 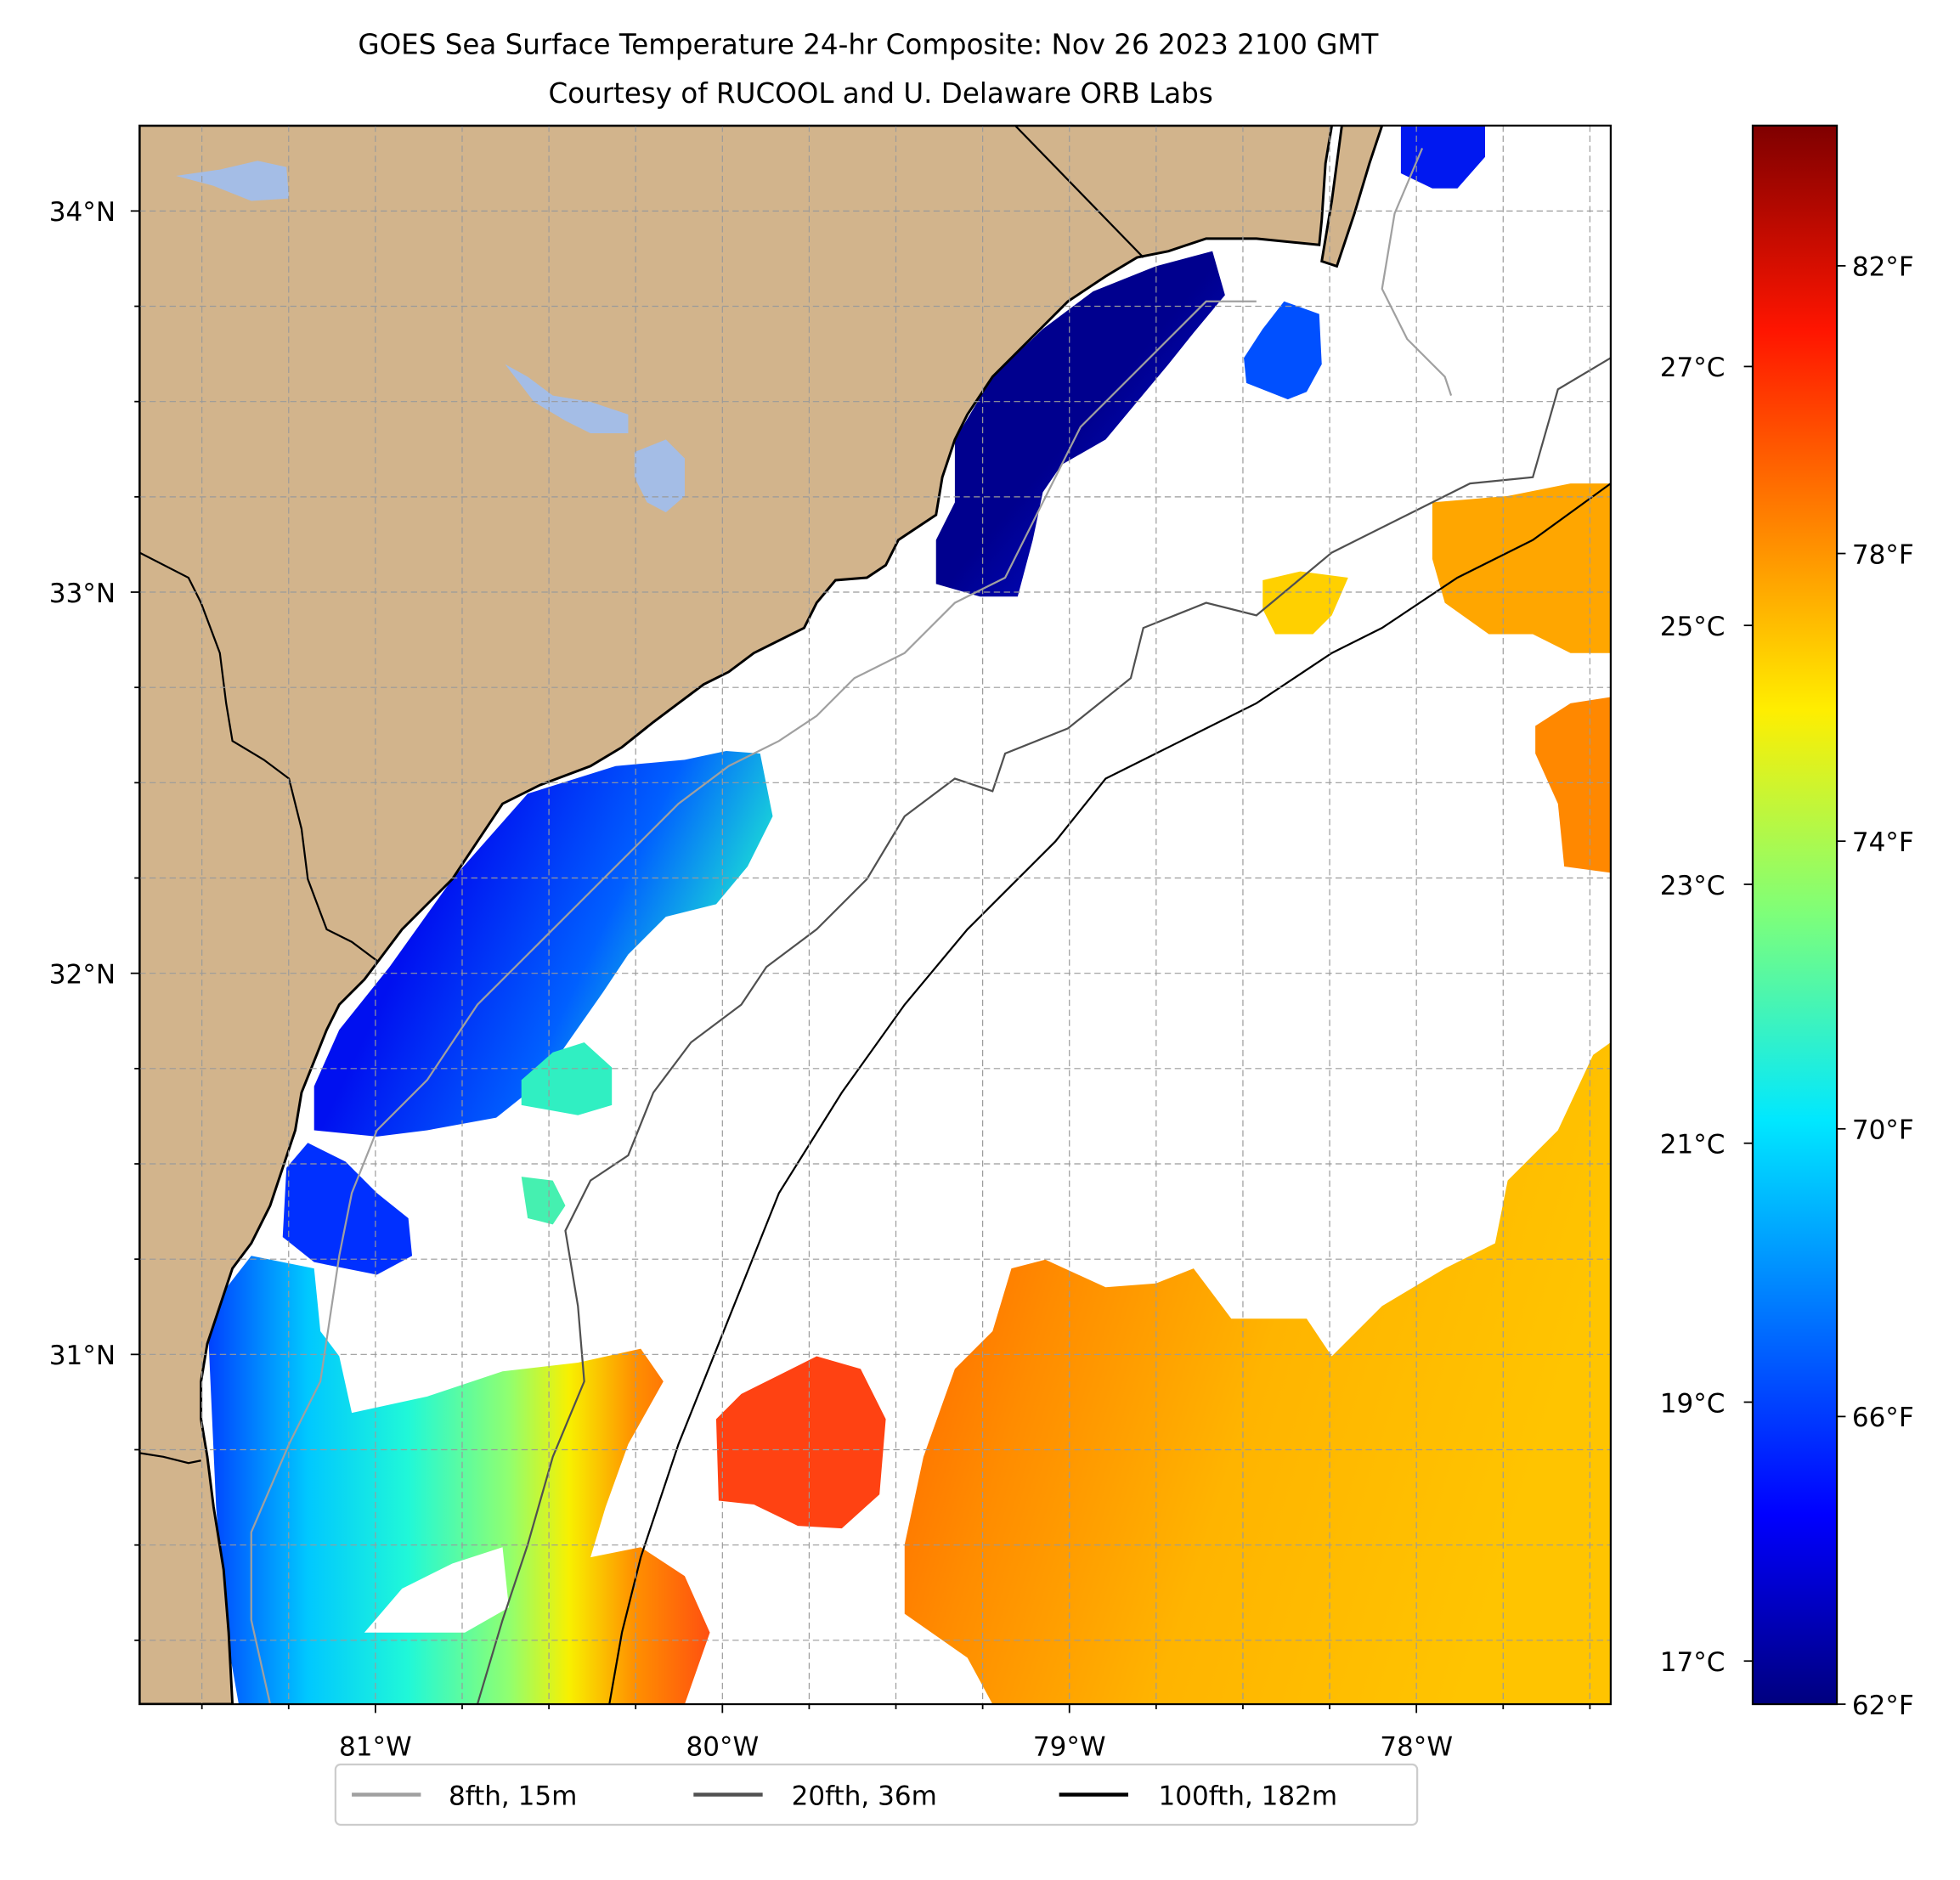 What do you see at coordinates (170, 1459) in the screenshot?
I see `river-border-south` at bounding box center [170, 1459].